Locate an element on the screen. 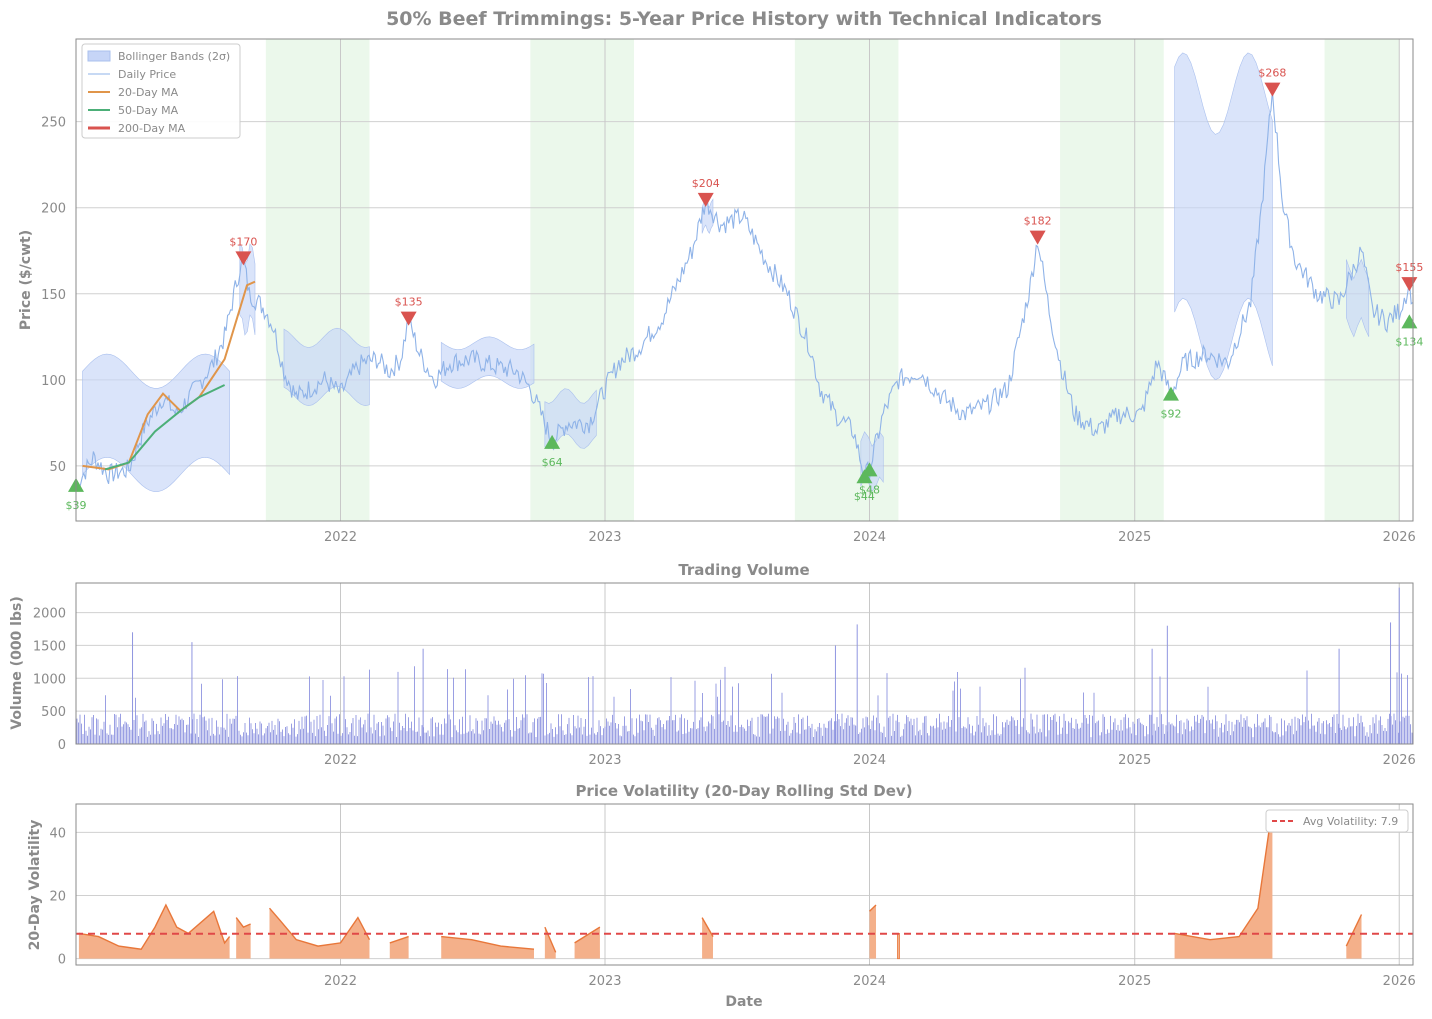 Image resolution: width=1432 pixels, height=1019 pixels. legend-entry: Bollinger Bands (2σ) is located at coordinates (174, 56).